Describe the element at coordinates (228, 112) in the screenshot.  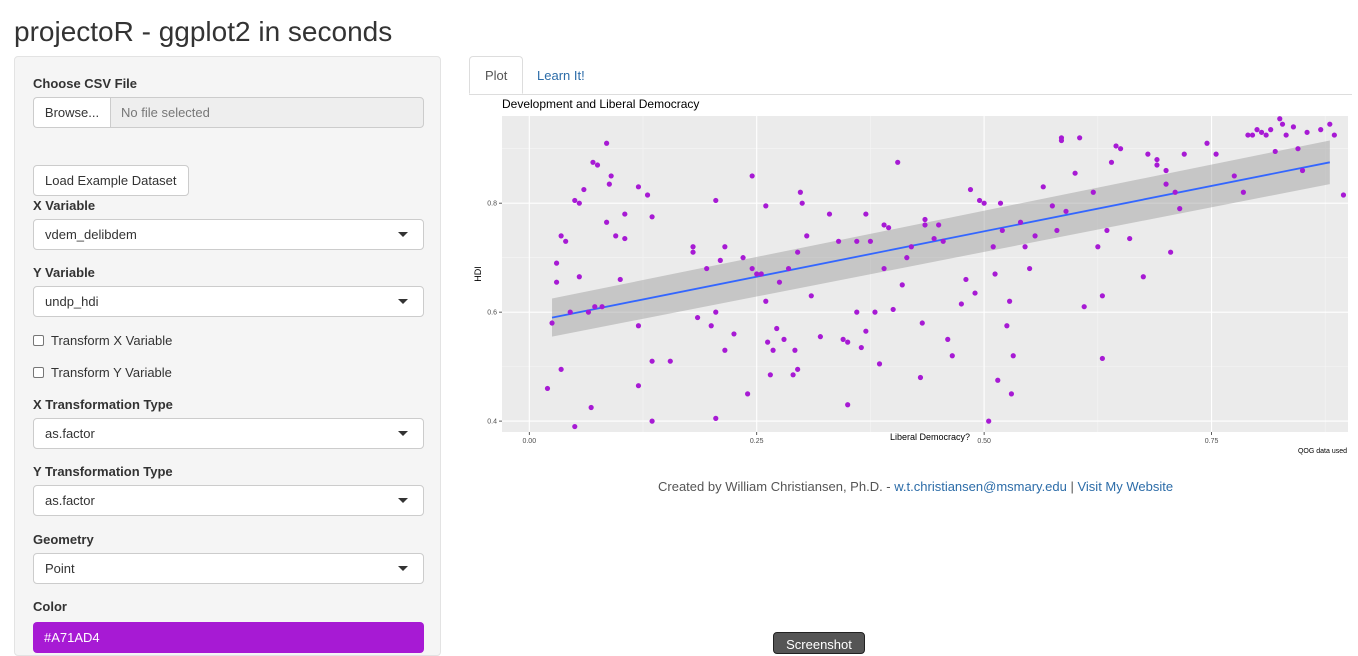
I see `file-input: Browse... No file selected` at that location.